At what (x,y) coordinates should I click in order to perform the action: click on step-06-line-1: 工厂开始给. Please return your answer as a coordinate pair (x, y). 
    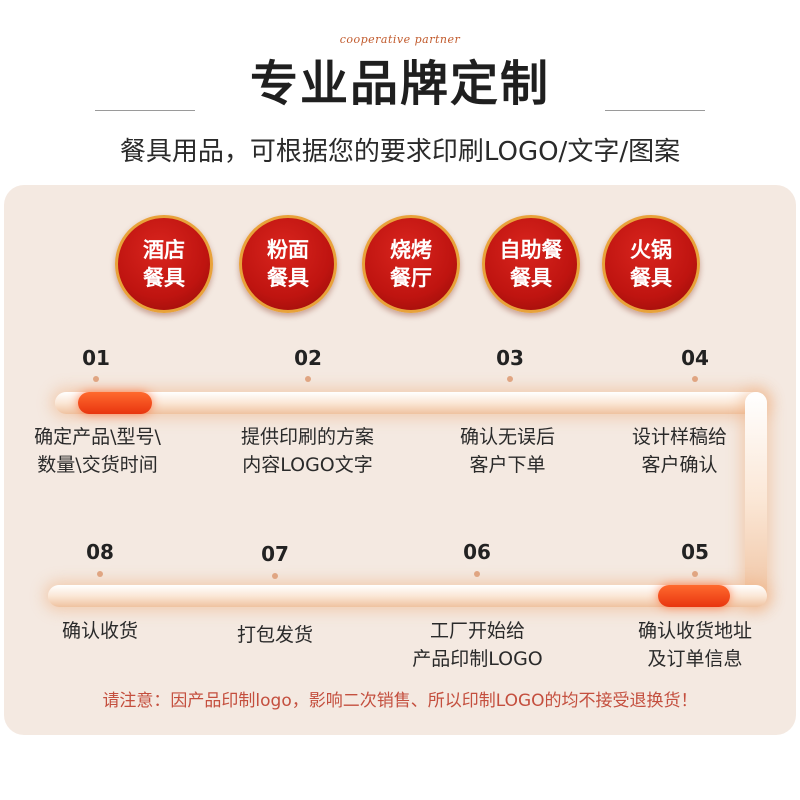
    Looking at the image, I should click on (477, 631).